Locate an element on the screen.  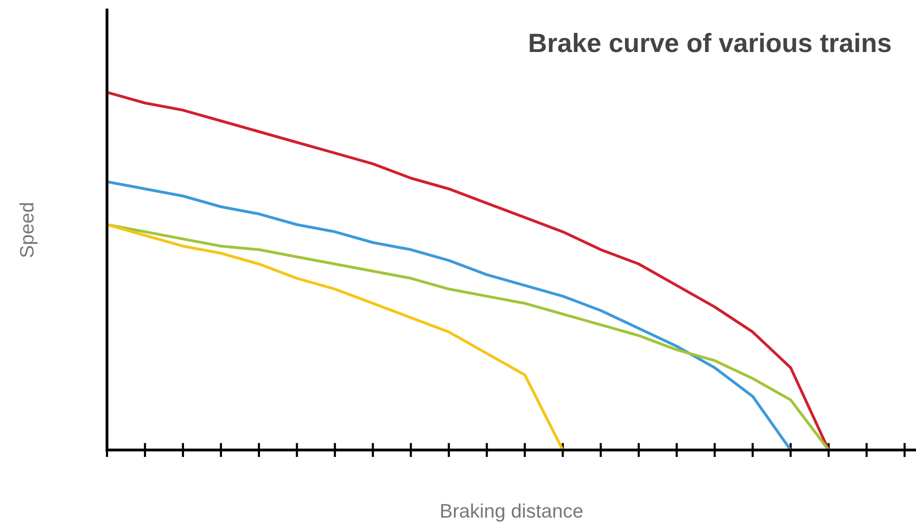
x-axis-title: Braking distance is located at coordinates (512, 512).